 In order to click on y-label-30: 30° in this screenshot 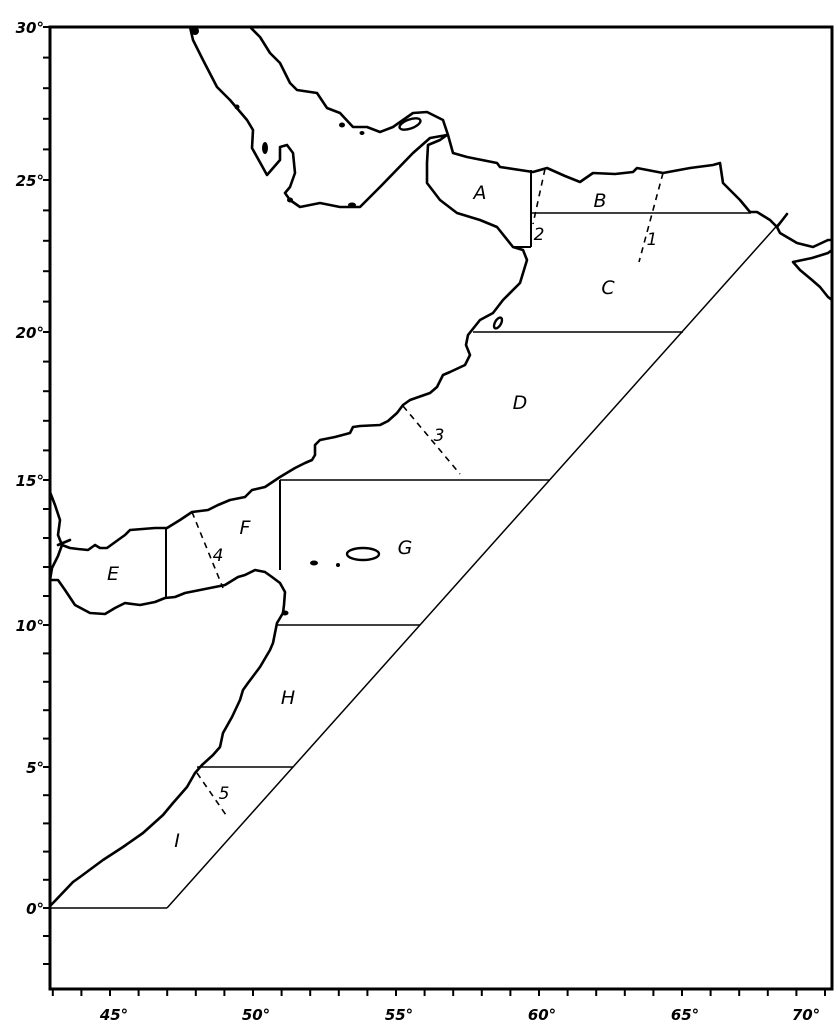, I will do `click(30, 28)`.